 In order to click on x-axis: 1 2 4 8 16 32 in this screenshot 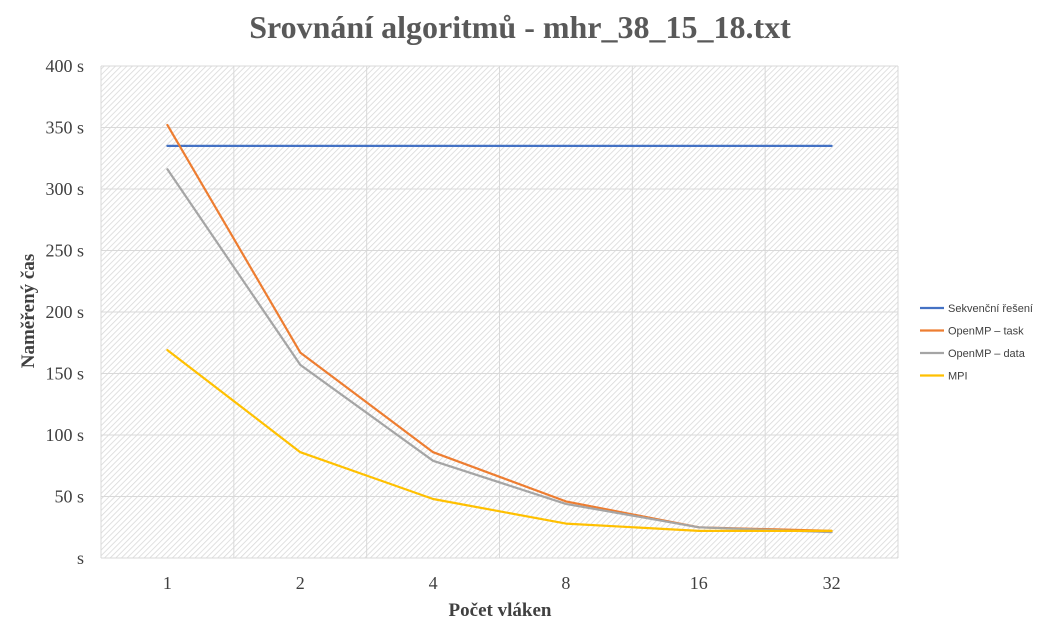, I will do `click(502, 583)`.